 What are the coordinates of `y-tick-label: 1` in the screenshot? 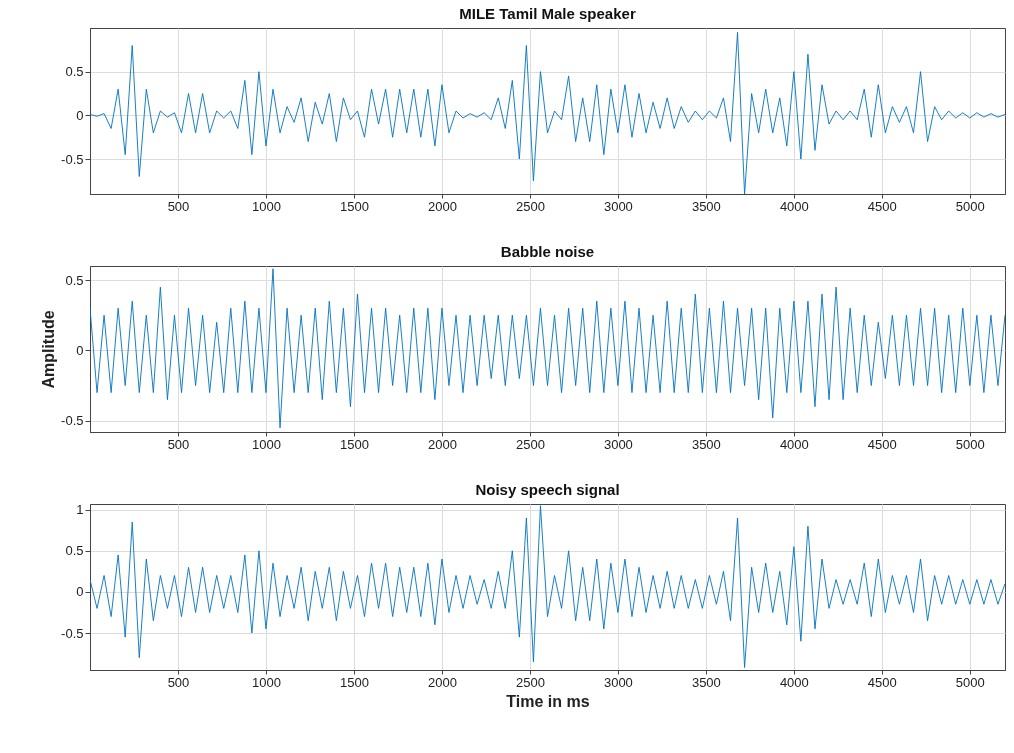 It's located at (80, 510).